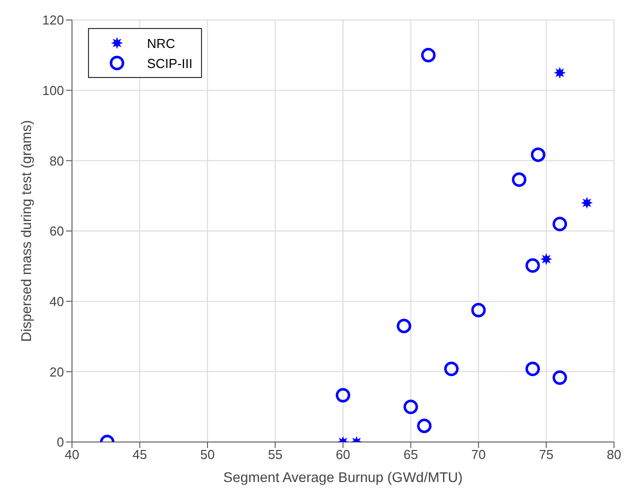 The height and width of the screenshot is (500, 630). What do you see at coordinates (343, 454) in the screenshot?
I see `x-tick-label: 60` at bounding box center [343, 454].